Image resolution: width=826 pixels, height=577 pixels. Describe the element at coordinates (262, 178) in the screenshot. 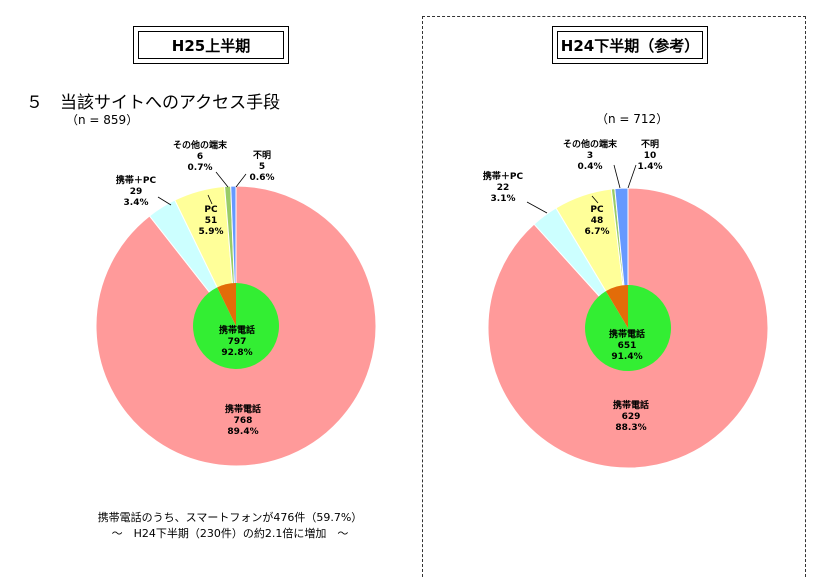

I see `left-label-unknown-percent: 0.6%` at that location.